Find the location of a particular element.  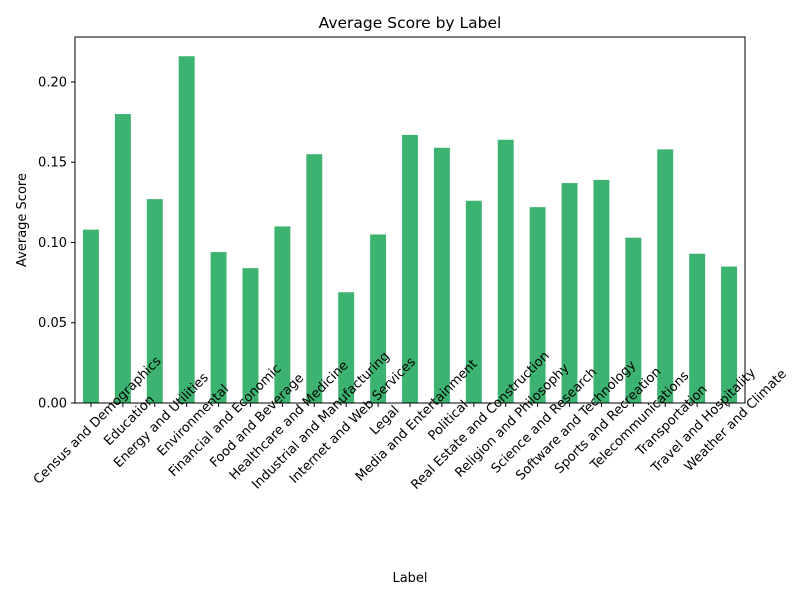

x-axis-title: Label is located at coordinates (409, 578).